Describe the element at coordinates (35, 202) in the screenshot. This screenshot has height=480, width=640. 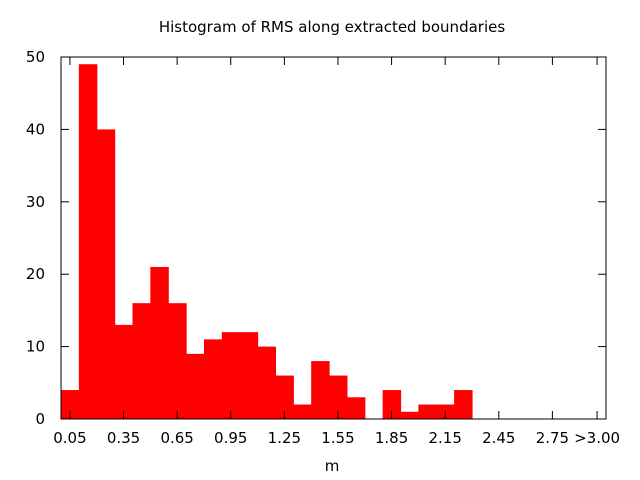
I see `y-tick-label: 30` at that location.